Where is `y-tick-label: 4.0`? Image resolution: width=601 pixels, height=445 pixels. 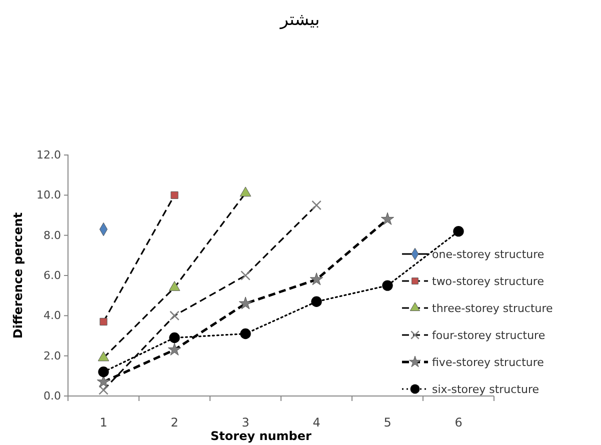 y-tick-label: 4.0 is located at coordinates (52, 315).